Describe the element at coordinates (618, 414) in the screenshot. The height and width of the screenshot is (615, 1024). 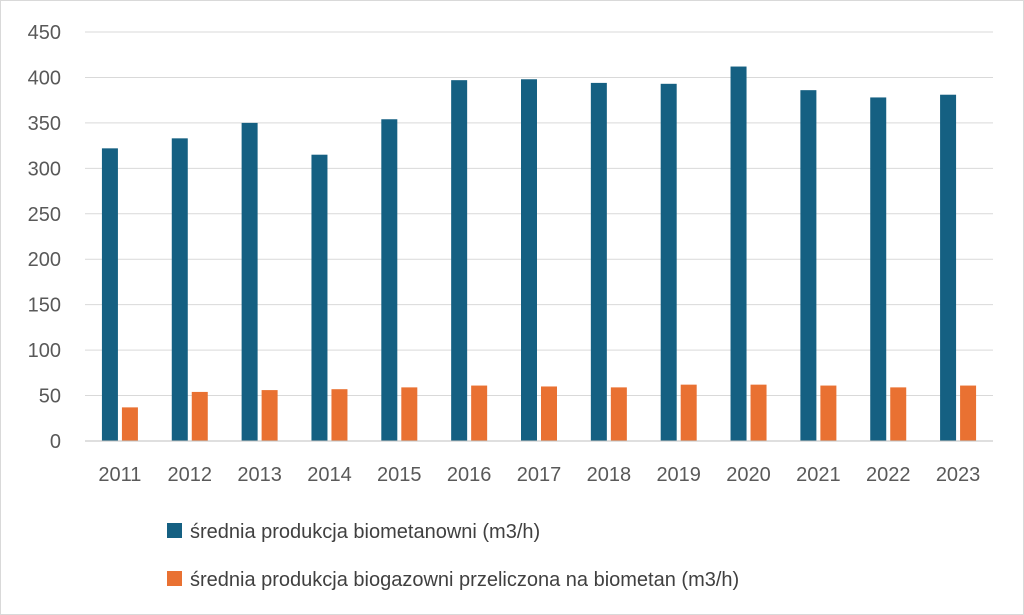
I see `bar-biogas-2018` at that location.